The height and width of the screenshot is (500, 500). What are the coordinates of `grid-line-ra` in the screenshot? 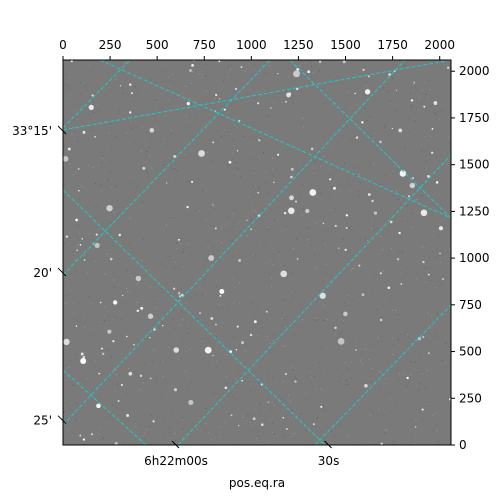 It's located at (370, 139).